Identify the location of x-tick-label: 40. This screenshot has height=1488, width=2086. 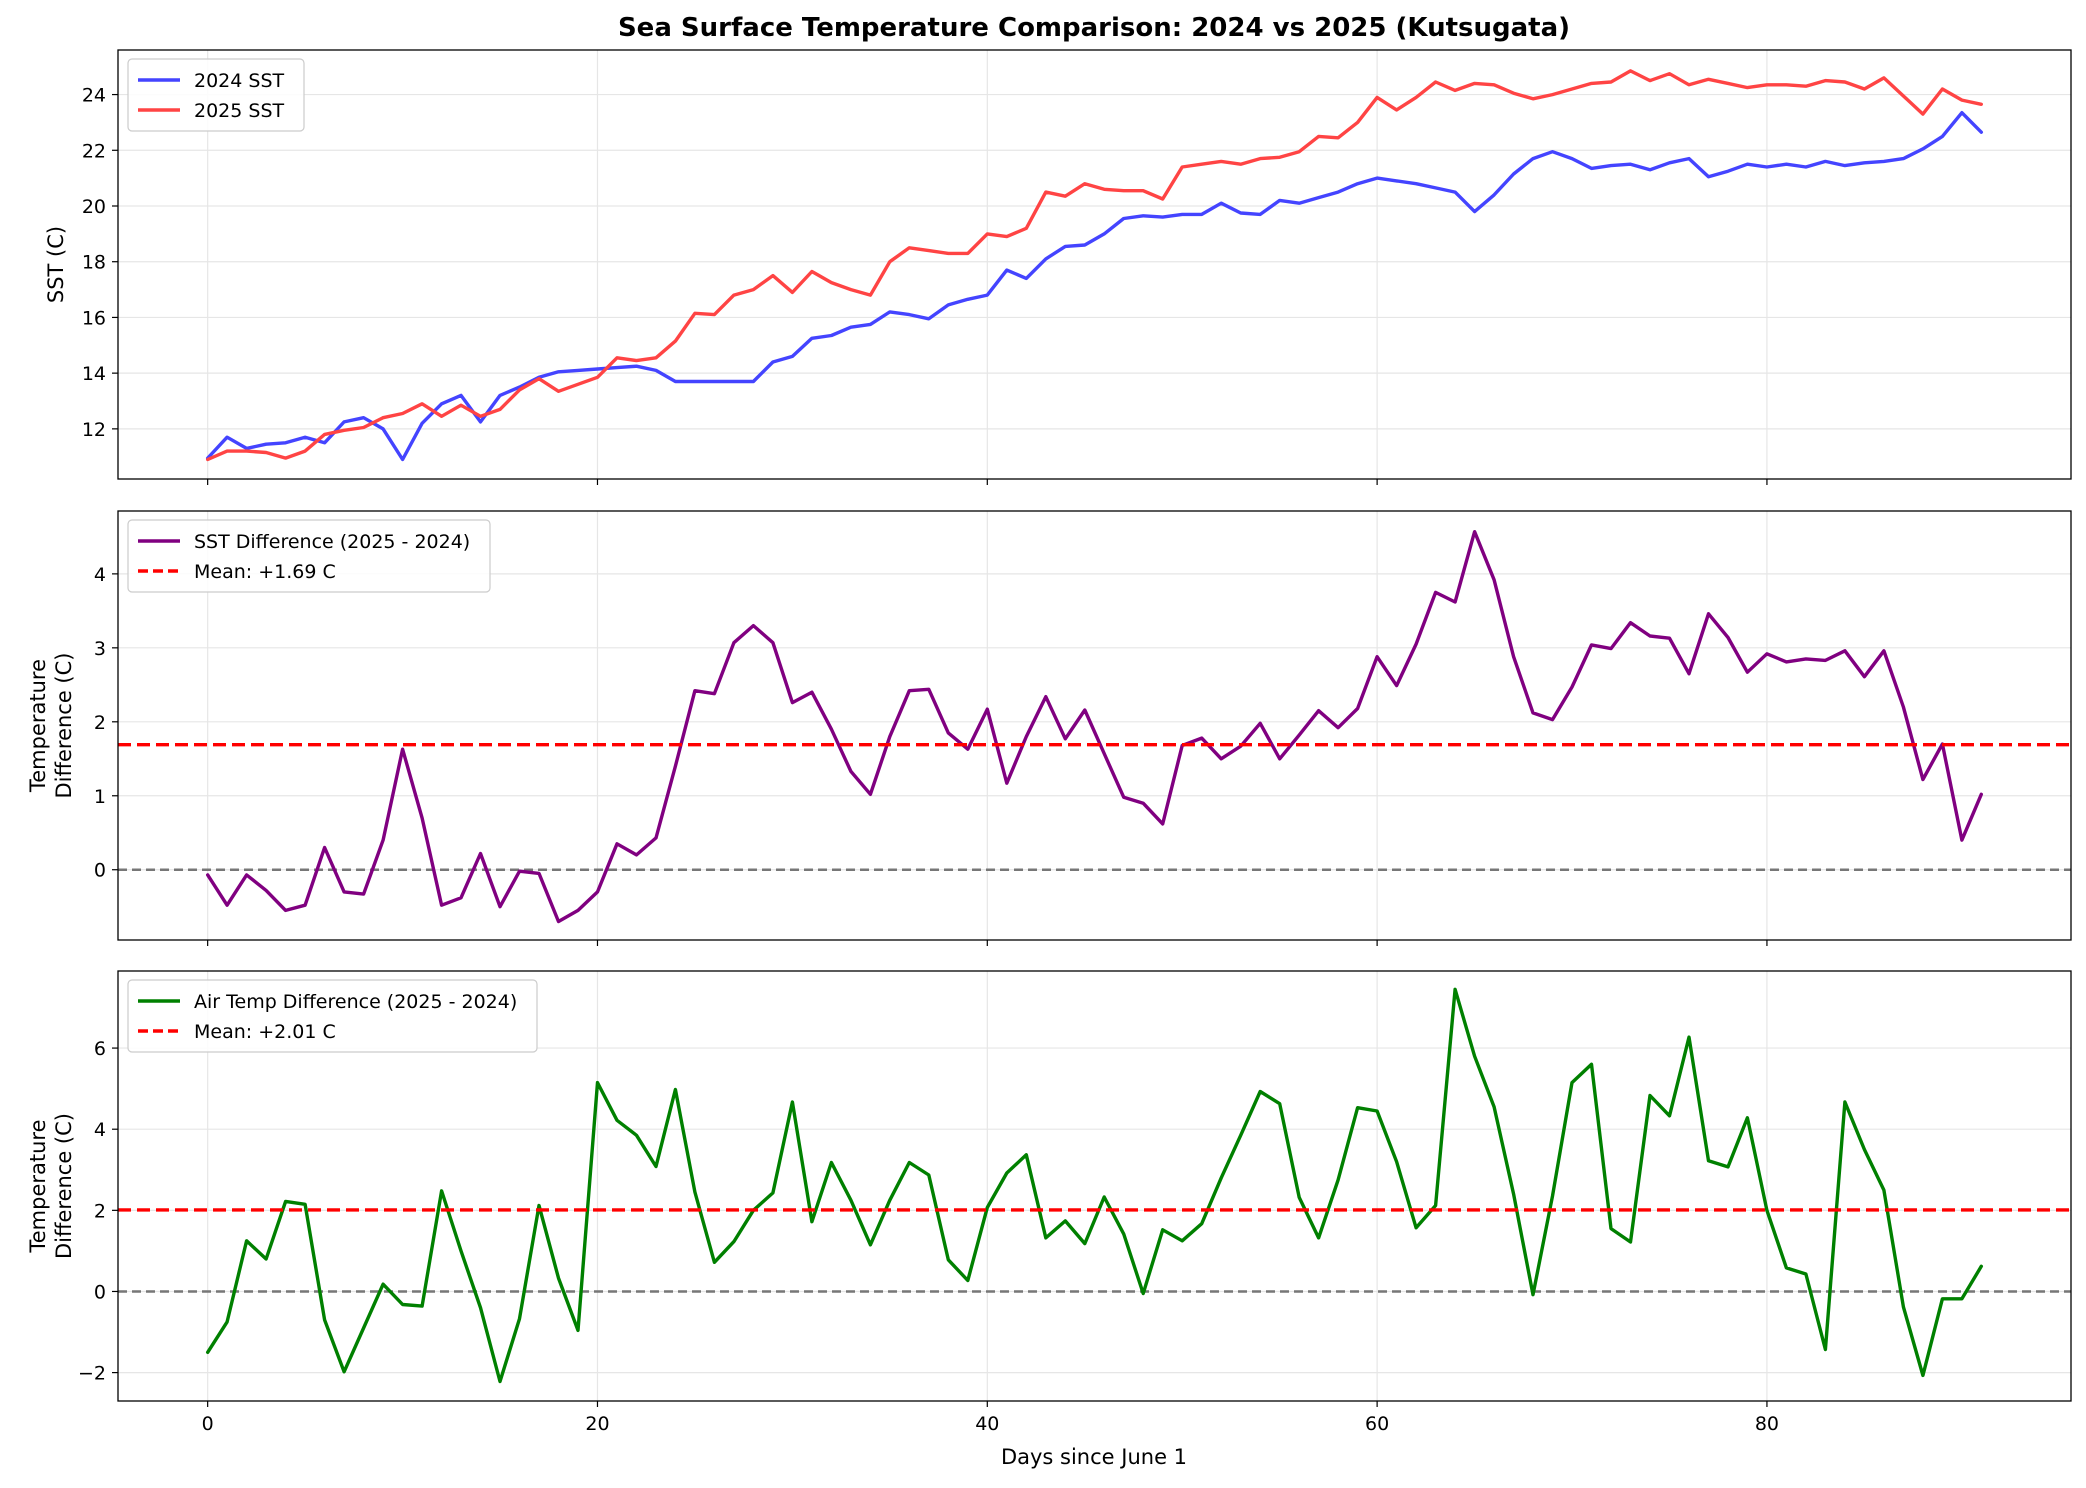
(987, 1424).